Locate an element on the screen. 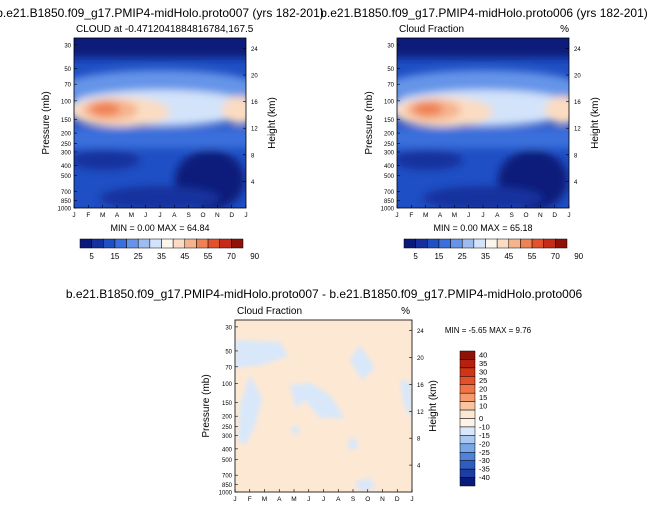  colorbar-label: 15 is located at coordinates (483, 397).